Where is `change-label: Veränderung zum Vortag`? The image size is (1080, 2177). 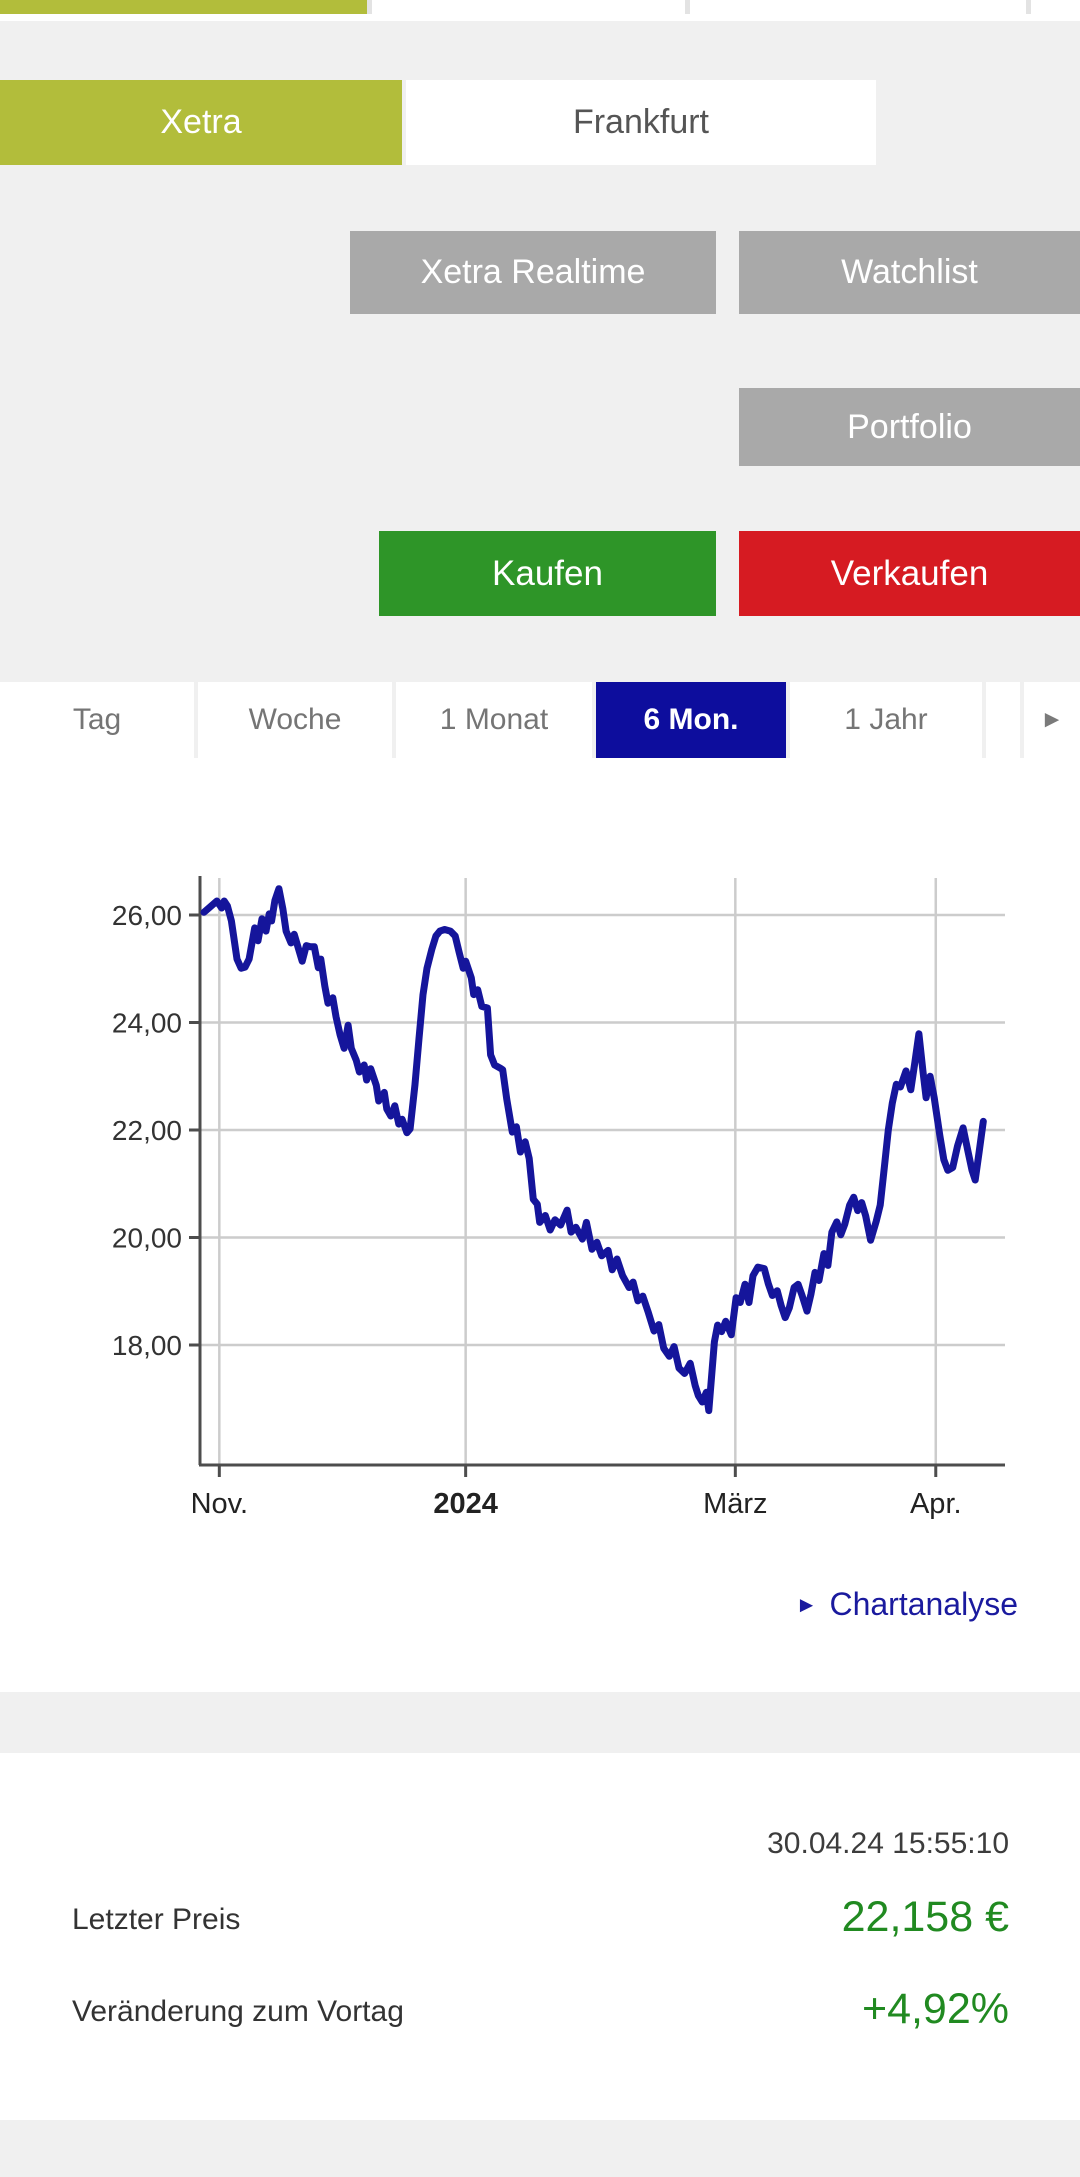
change-label: Veränderung zum Vortag is located at coordinates (238, 2011).